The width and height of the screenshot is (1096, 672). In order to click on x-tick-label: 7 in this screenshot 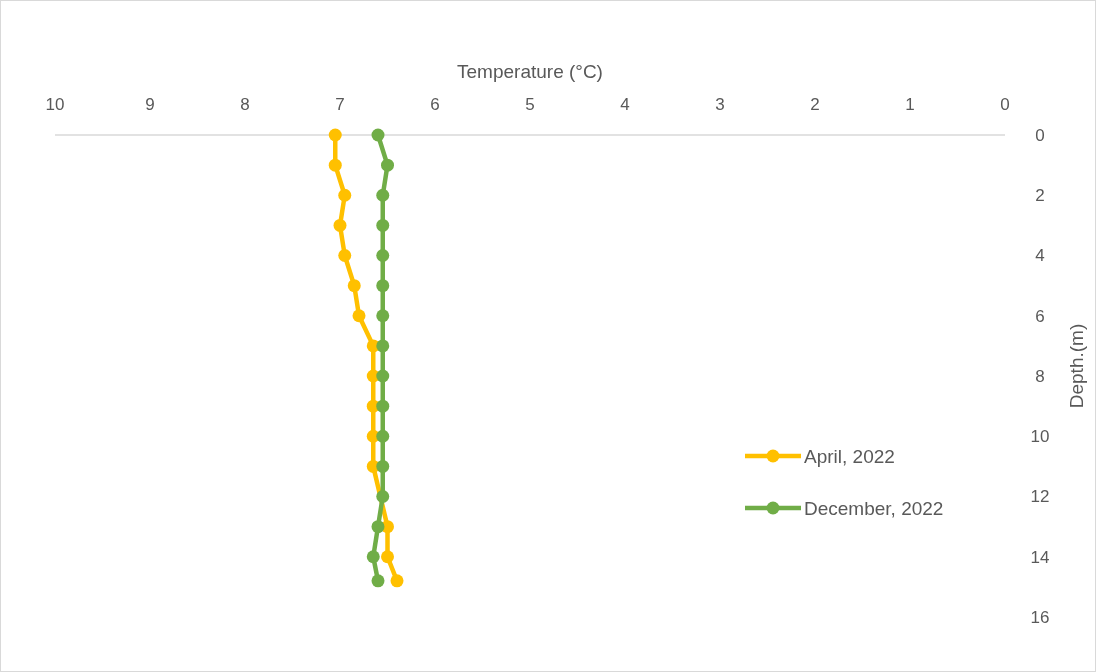, I will do `click(340, 104)`.